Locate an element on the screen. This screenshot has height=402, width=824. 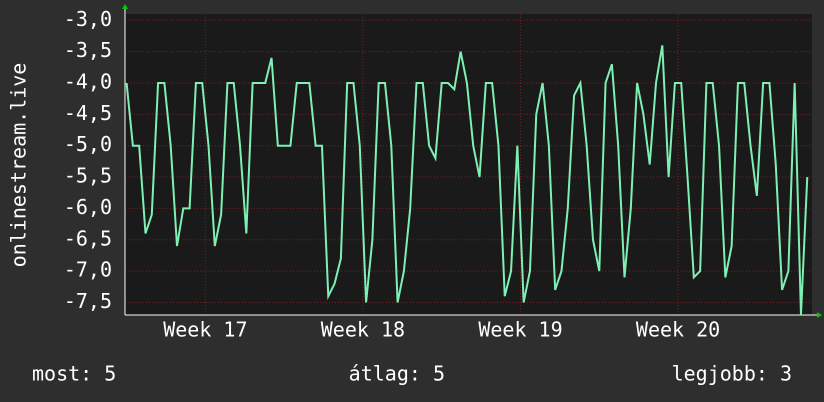
y-tick-label: -3,5 is located at coordinates (88, 50).